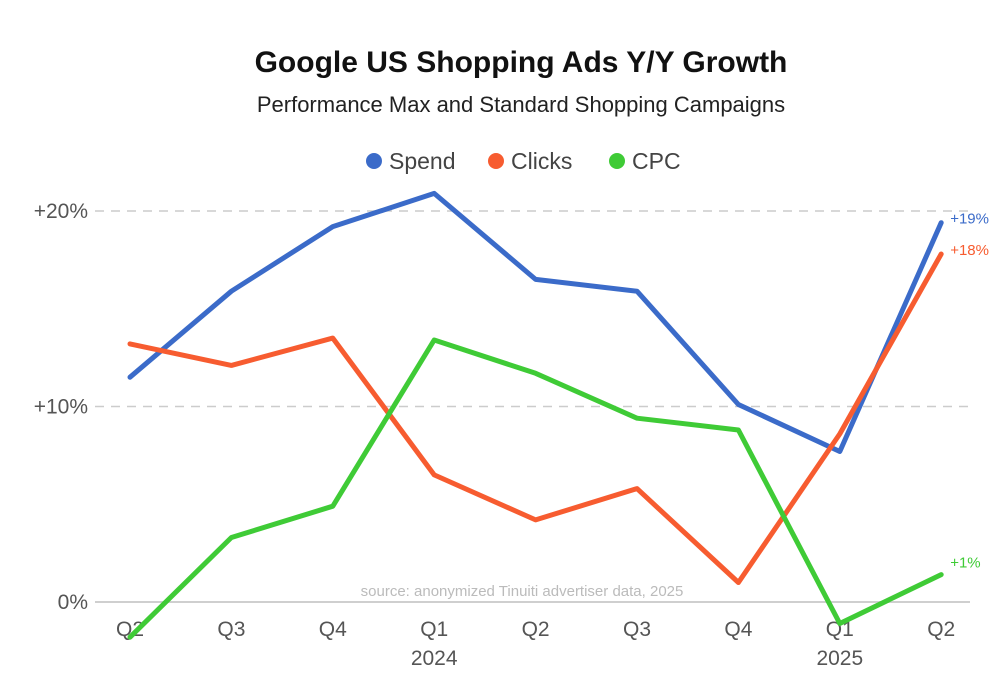  I want to click on year-label-1: 2025, so click(839, 658).